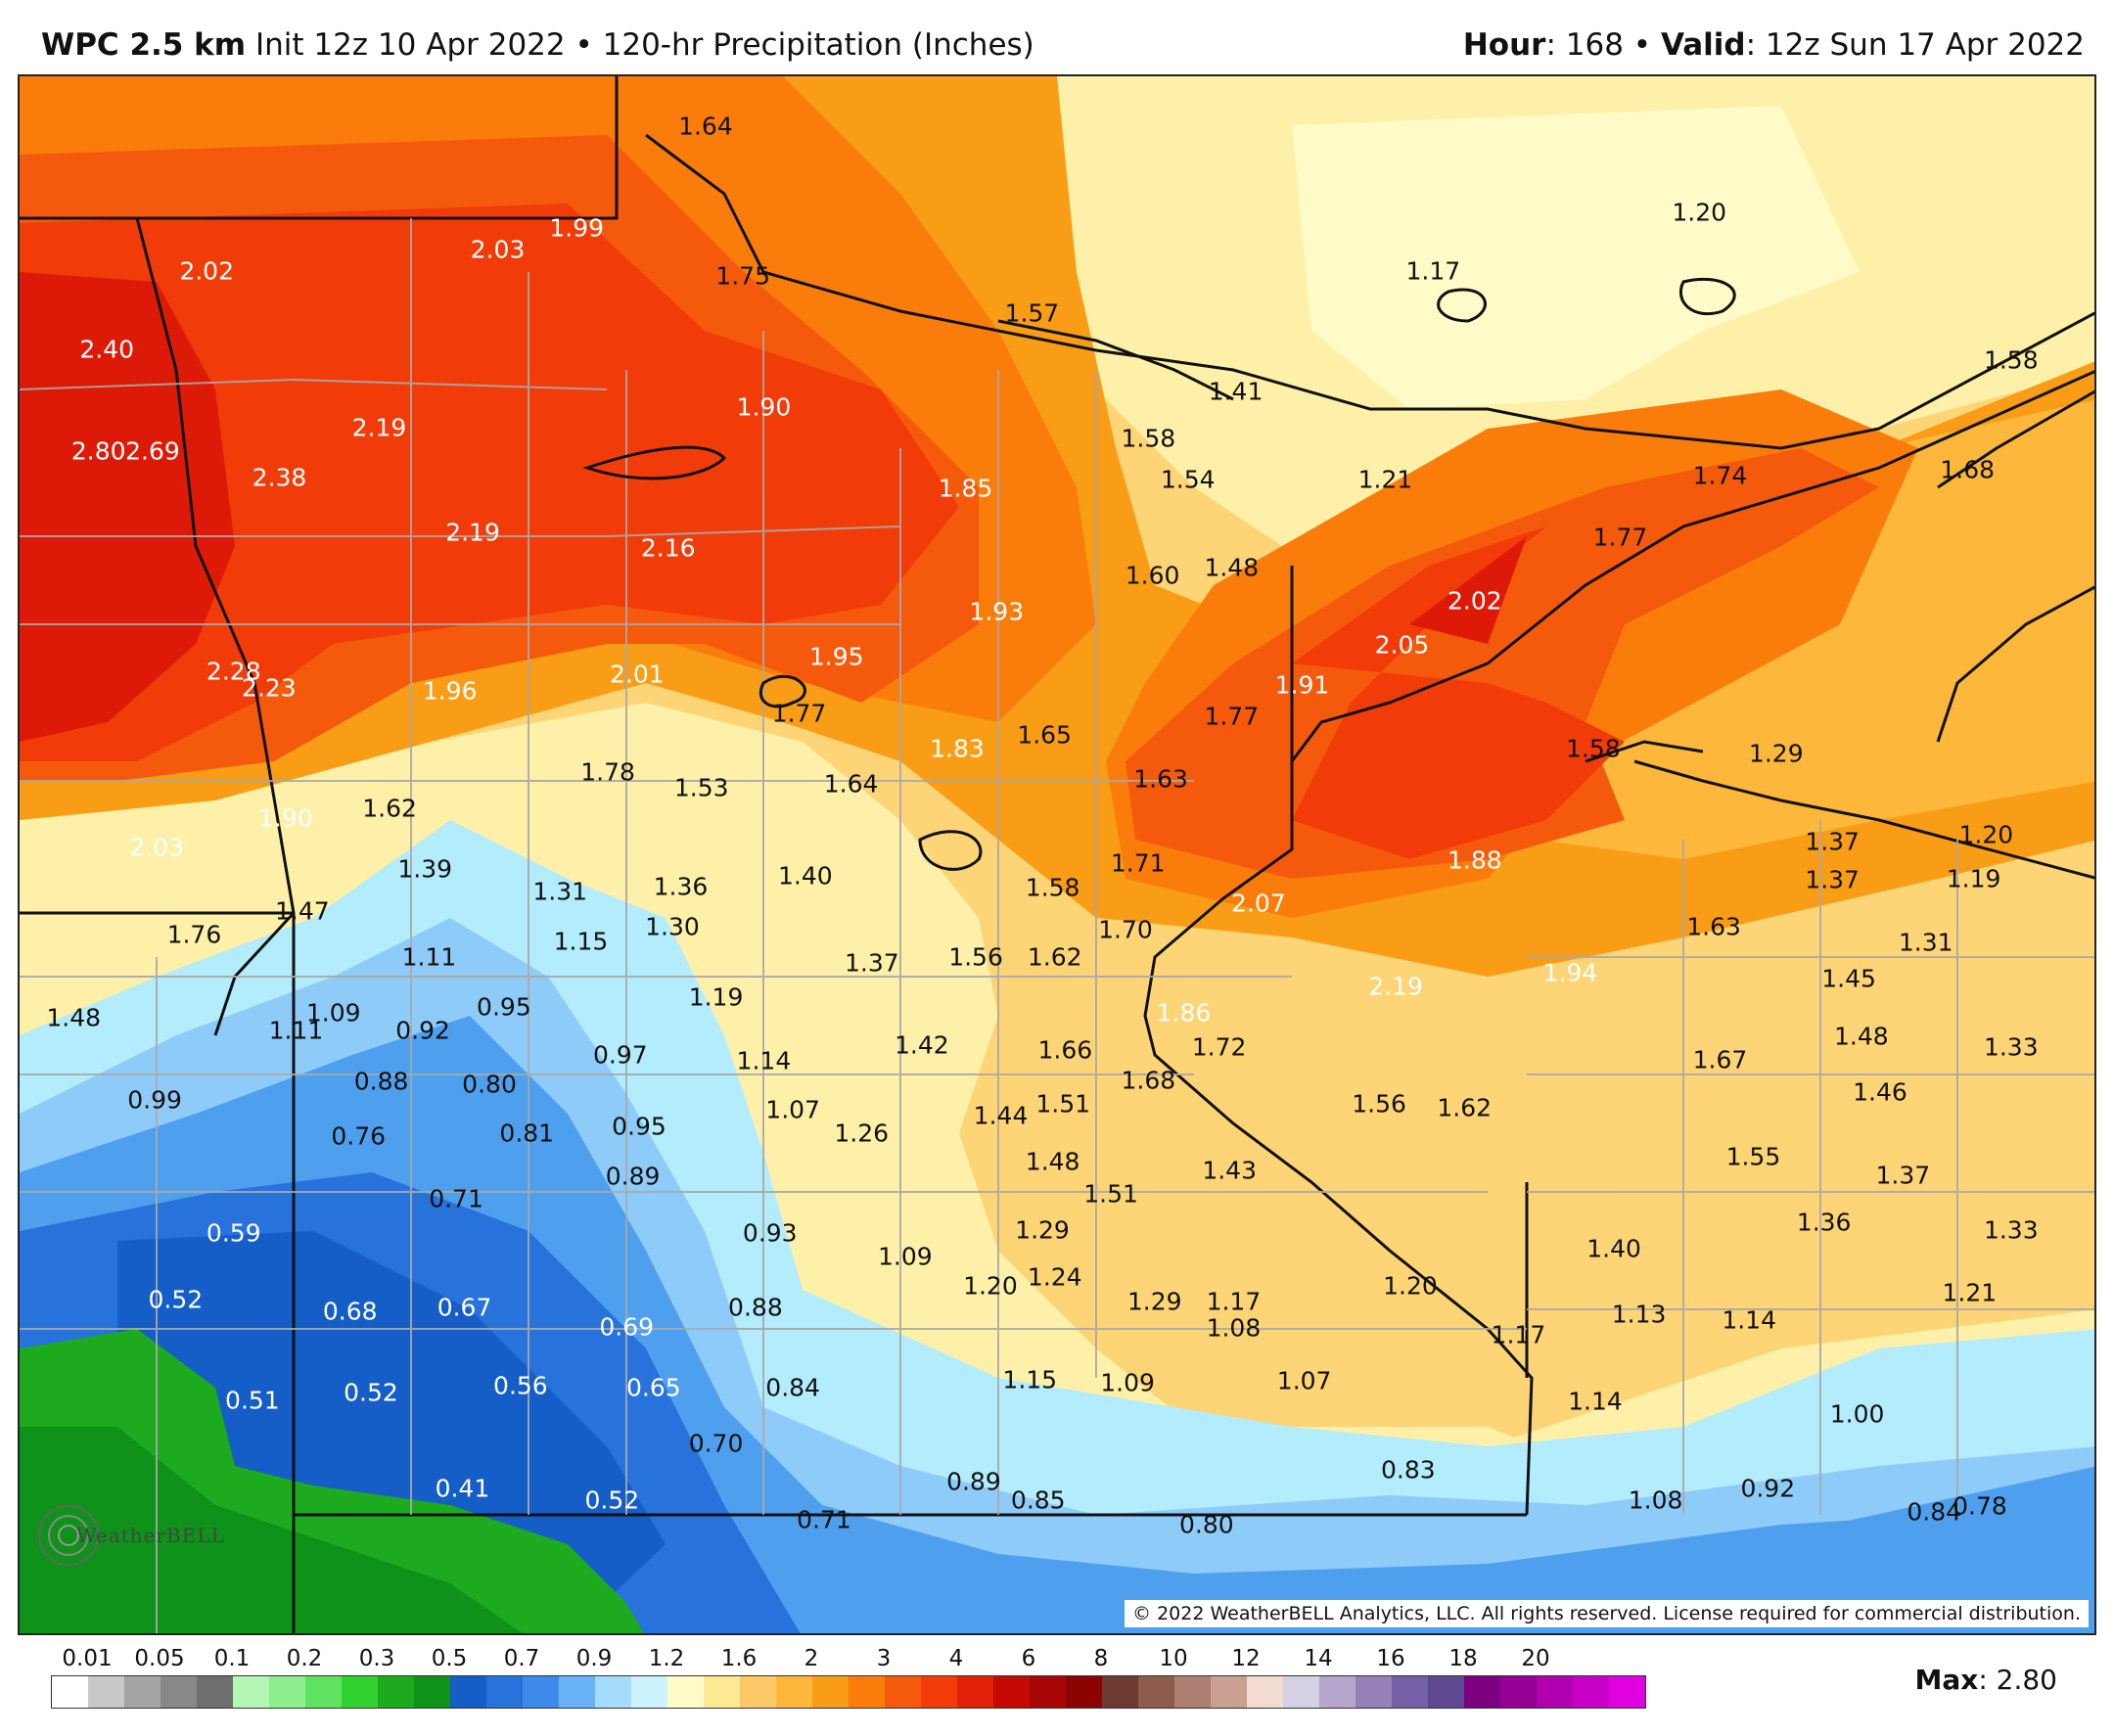  What do you see at coordinates (1318, 1659) in the screenshot?
I see `legend-tick-label: 14` at bounding box center [1318, 1659].